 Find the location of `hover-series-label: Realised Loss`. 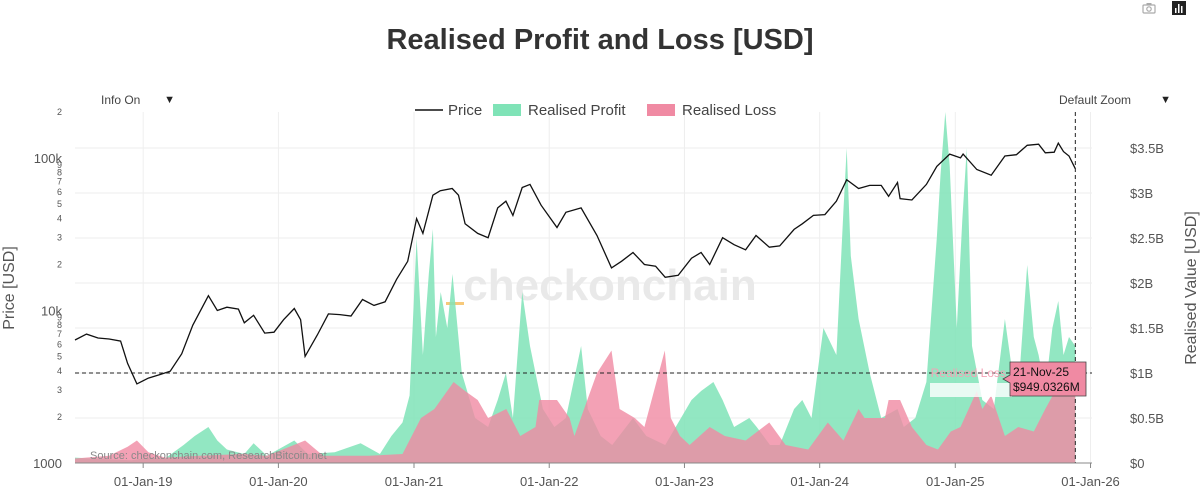

hover-series-label: Realised Loss is located at coordinates (968, 373).